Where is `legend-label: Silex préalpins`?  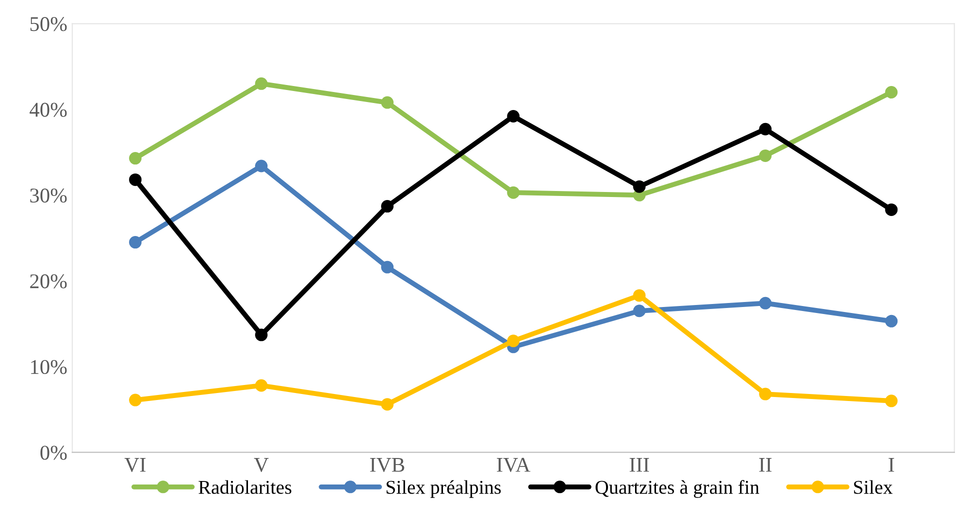 legend-label: Silex préalpins is located at coordinates (443, 489).